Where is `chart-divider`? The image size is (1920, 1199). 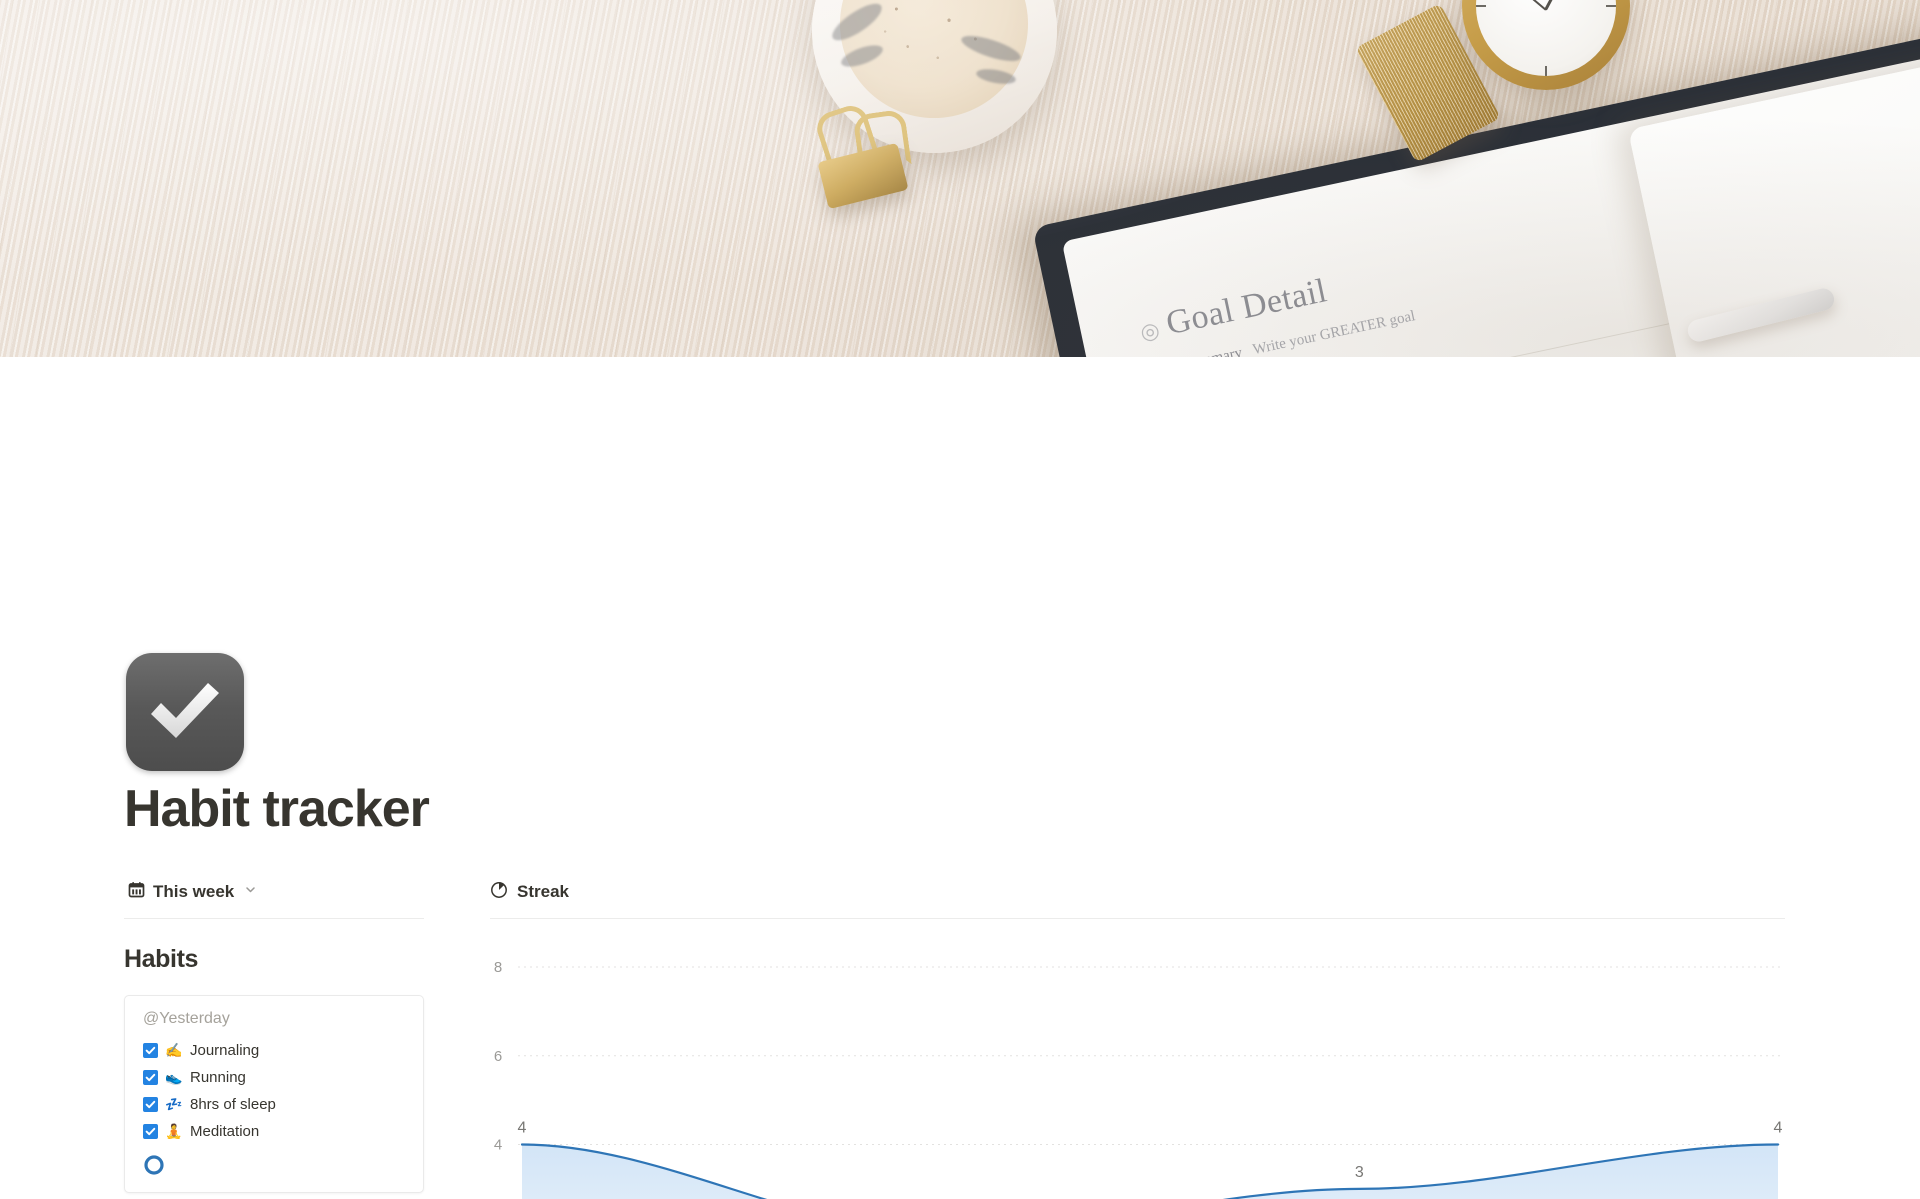
chart-divider is located at coordinates (1137, 918).